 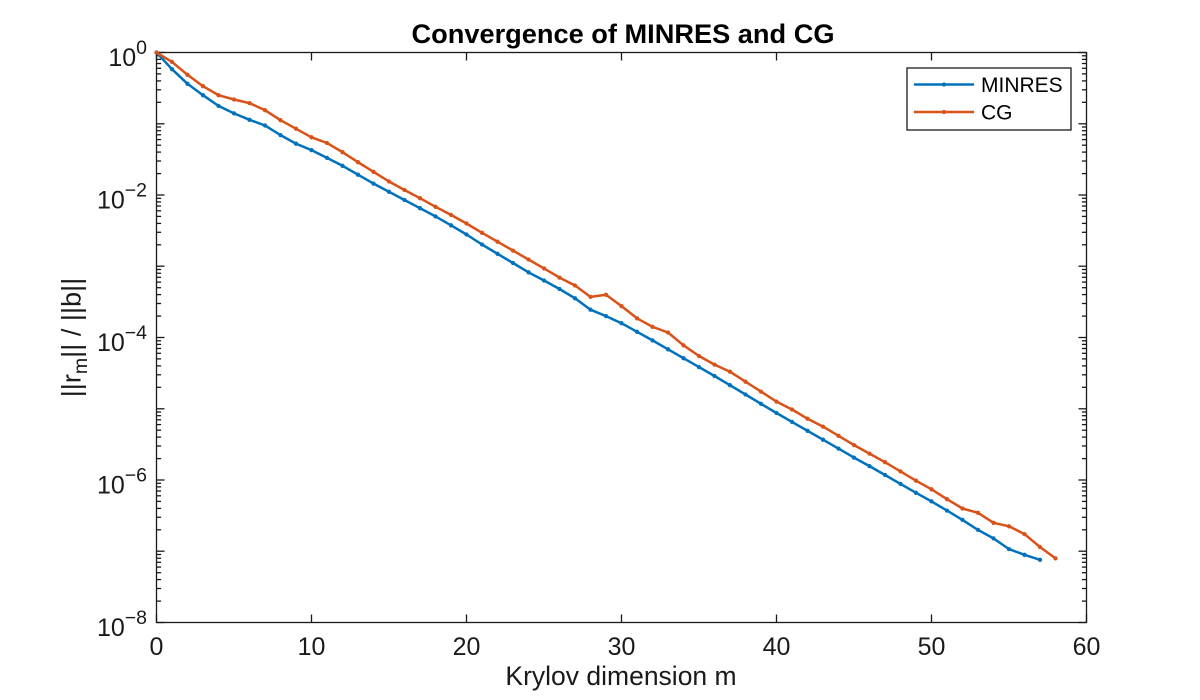 I want to click on svg-text: 50, so click(x=932, y=647).